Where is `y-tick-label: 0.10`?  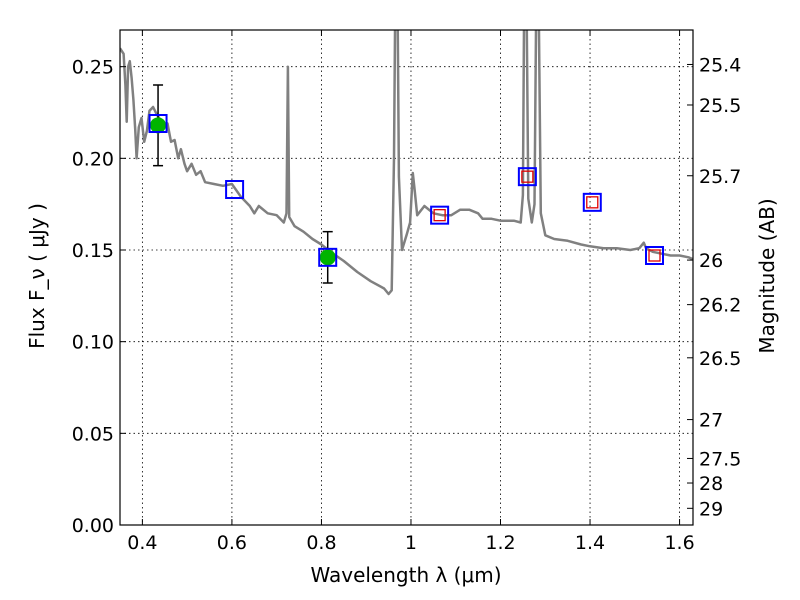 y-tick-label: 0.10 is located at coordinates (93, 343).